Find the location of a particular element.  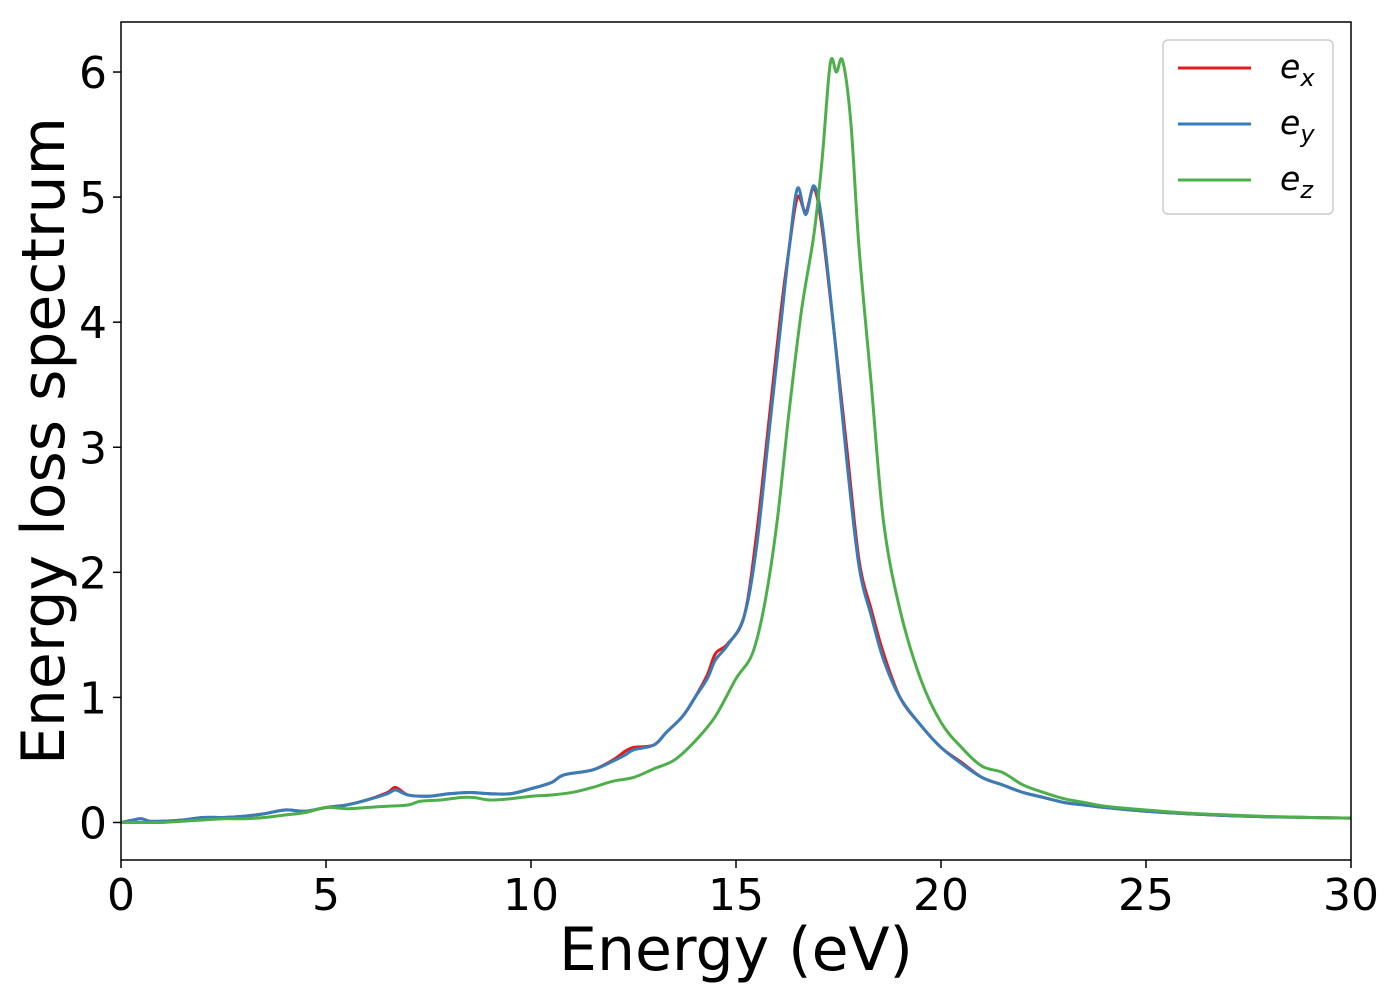

y-tick-label: 2 is located at coordinates (93, 573).